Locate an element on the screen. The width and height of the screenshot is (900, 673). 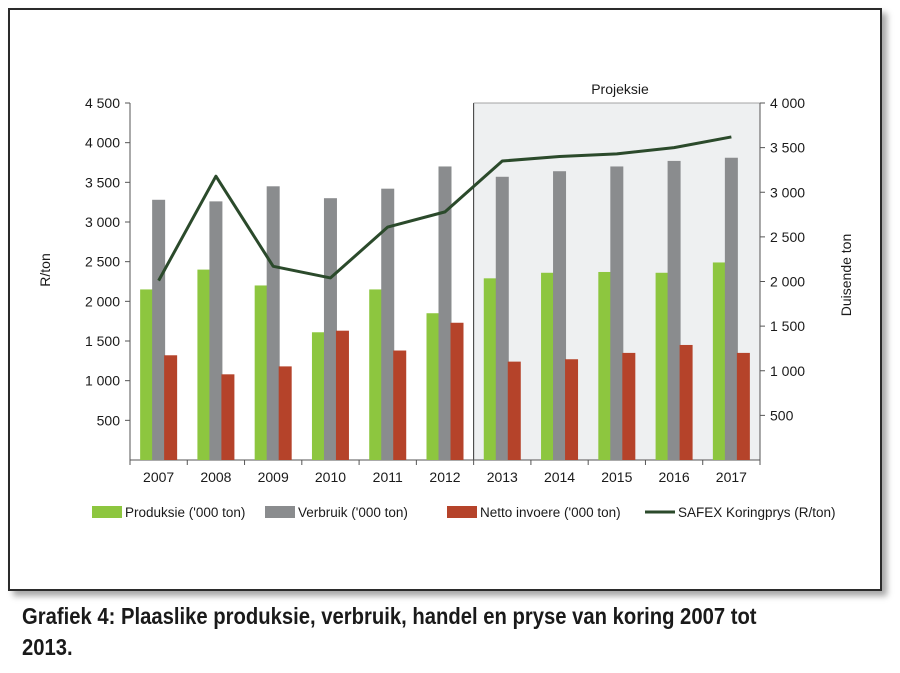
safex-price-line is located at coordinates (444, 208).